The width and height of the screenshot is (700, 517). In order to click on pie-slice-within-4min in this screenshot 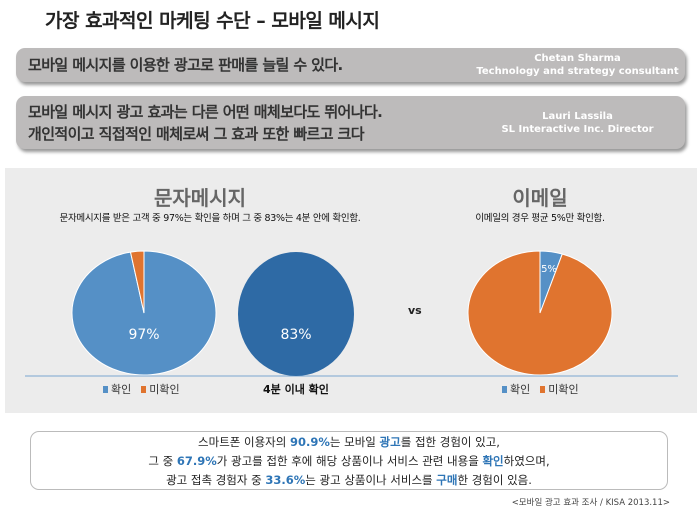, I will do `click(296, 314)`.